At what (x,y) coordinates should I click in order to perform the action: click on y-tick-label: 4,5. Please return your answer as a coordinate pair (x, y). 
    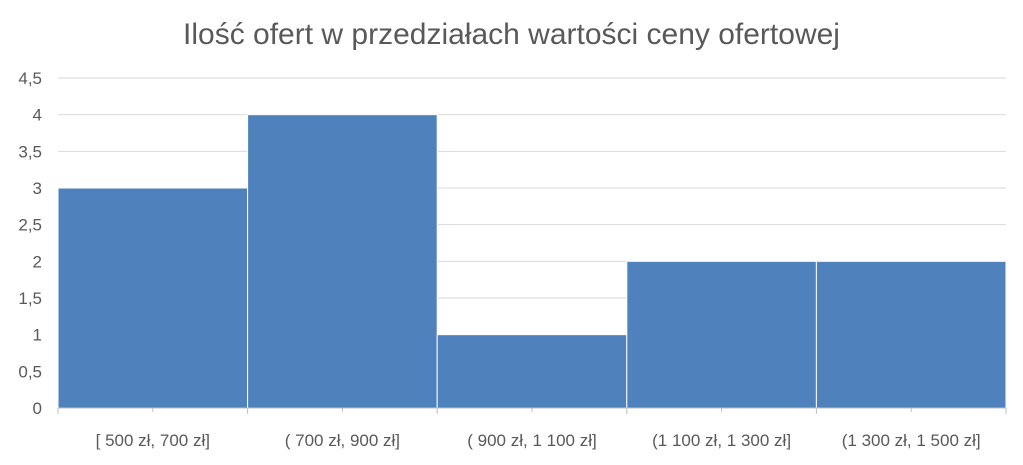
    Looking at the image, I should click on (30, 78).